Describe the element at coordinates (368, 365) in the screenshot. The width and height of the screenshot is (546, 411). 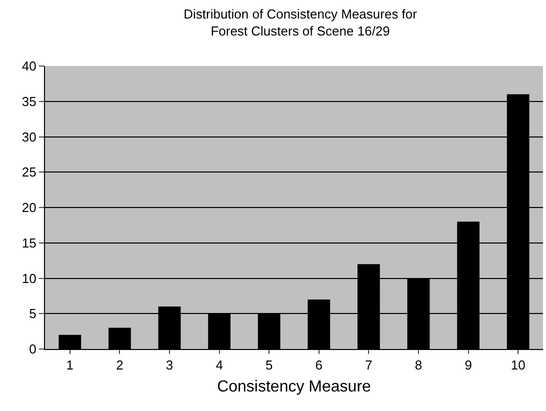
I see `x-tick-label: 7` at that location.